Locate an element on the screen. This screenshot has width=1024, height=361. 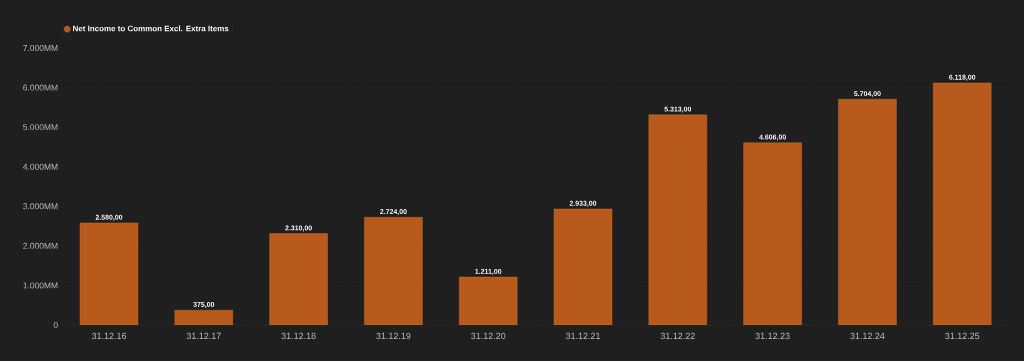
y-tick-label: 7.000MM is located at coordinates (40, 48).